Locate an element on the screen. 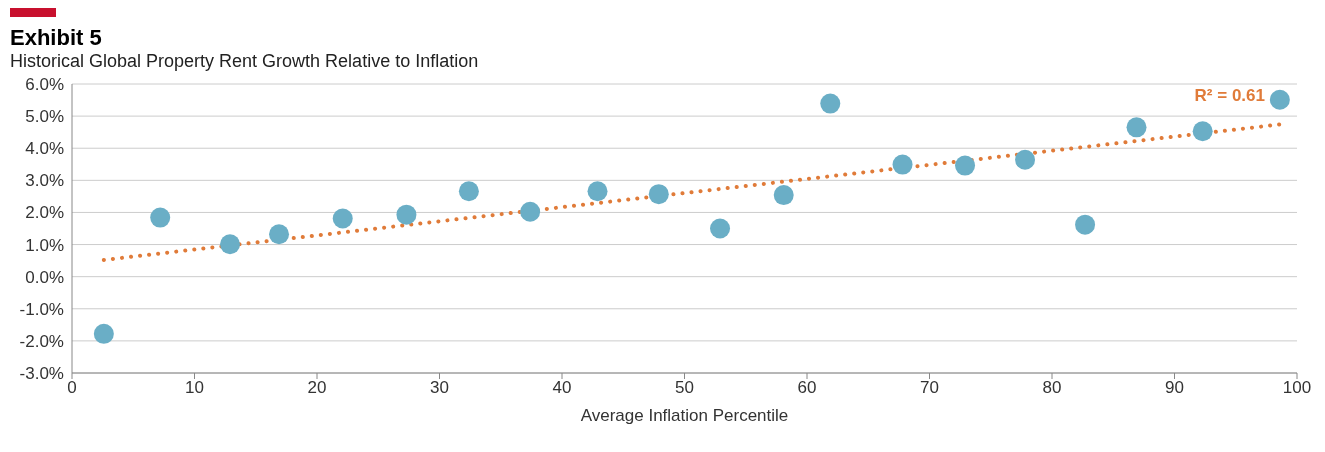 The image size is (1325, 452). x-tick-label: 90 is located at coordinates (1174, 388).